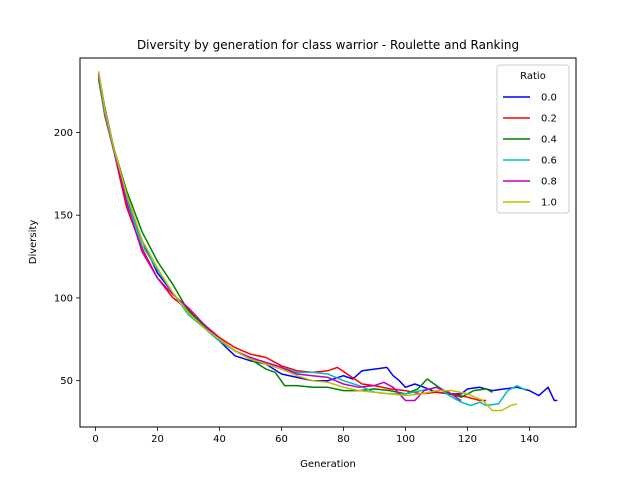  I want to click on x-tick-label-0: 0, so click(95, 439).